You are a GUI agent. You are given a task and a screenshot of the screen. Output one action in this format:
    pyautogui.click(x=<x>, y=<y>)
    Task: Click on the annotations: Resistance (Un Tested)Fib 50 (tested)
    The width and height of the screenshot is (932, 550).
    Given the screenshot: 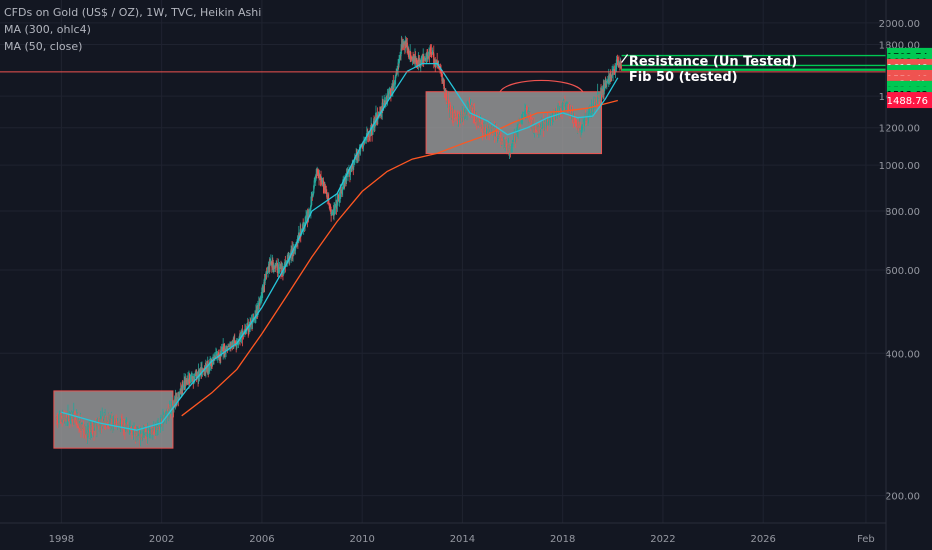 What is the action you would take?
    pyautogui.click(x=709, y=69)
    